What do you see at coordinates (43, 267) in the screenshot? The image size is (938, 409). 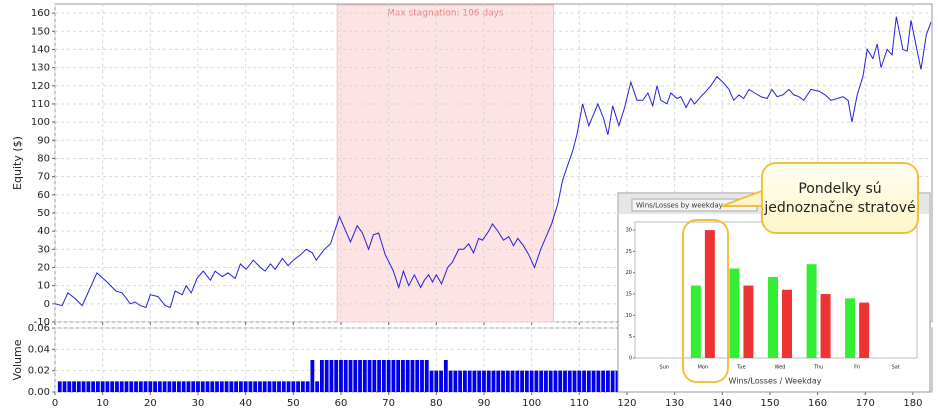 I see `y-tick-label: 20` at bounding box center [43, 267].